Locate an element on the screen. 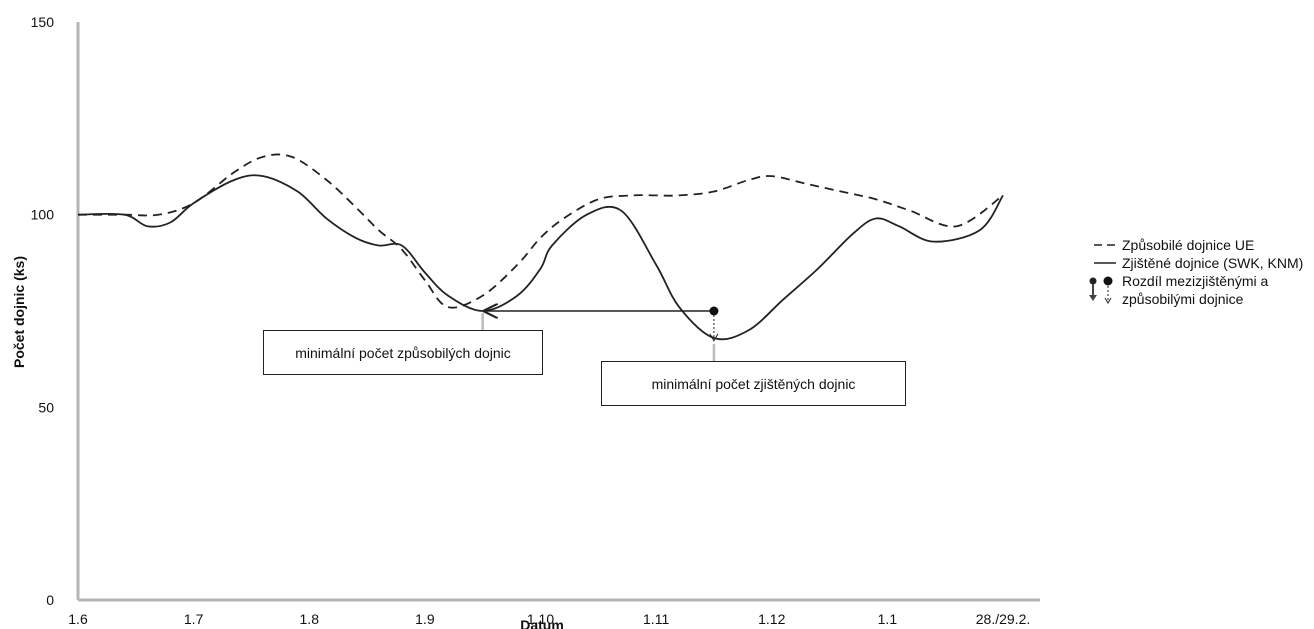 This screenshot has height=629, width=1314. x-tick-label: 1.8 is located at coordinates (310, 619).